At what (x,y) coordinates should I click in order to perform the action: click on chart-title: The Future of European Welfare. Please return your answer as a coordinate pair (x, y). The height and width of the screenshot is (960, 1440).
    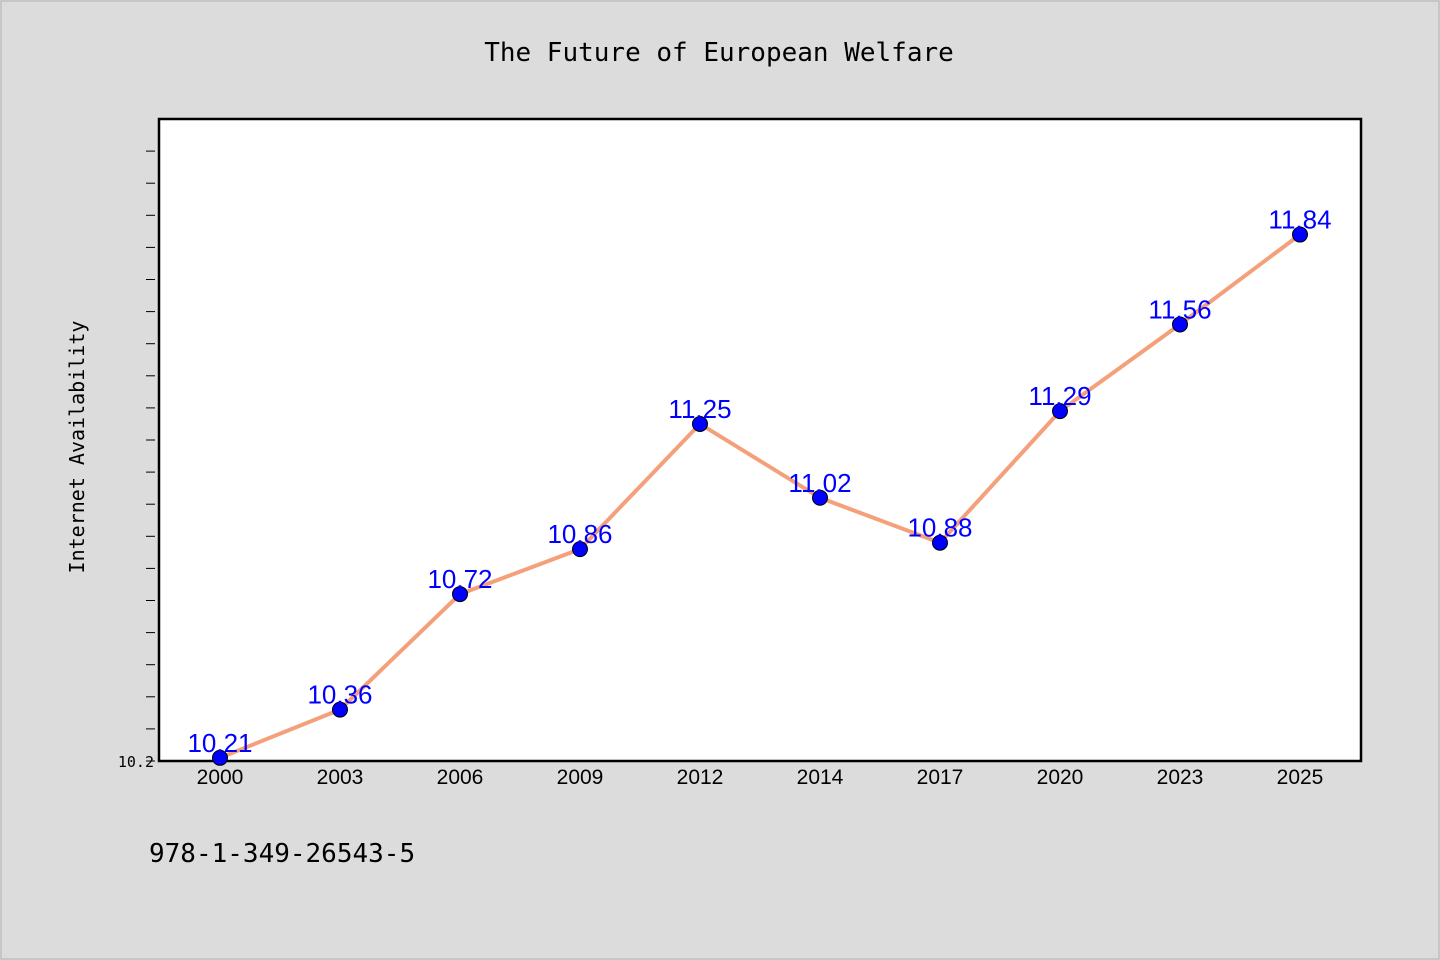
    Looking at the image, I should click on (719, 53).